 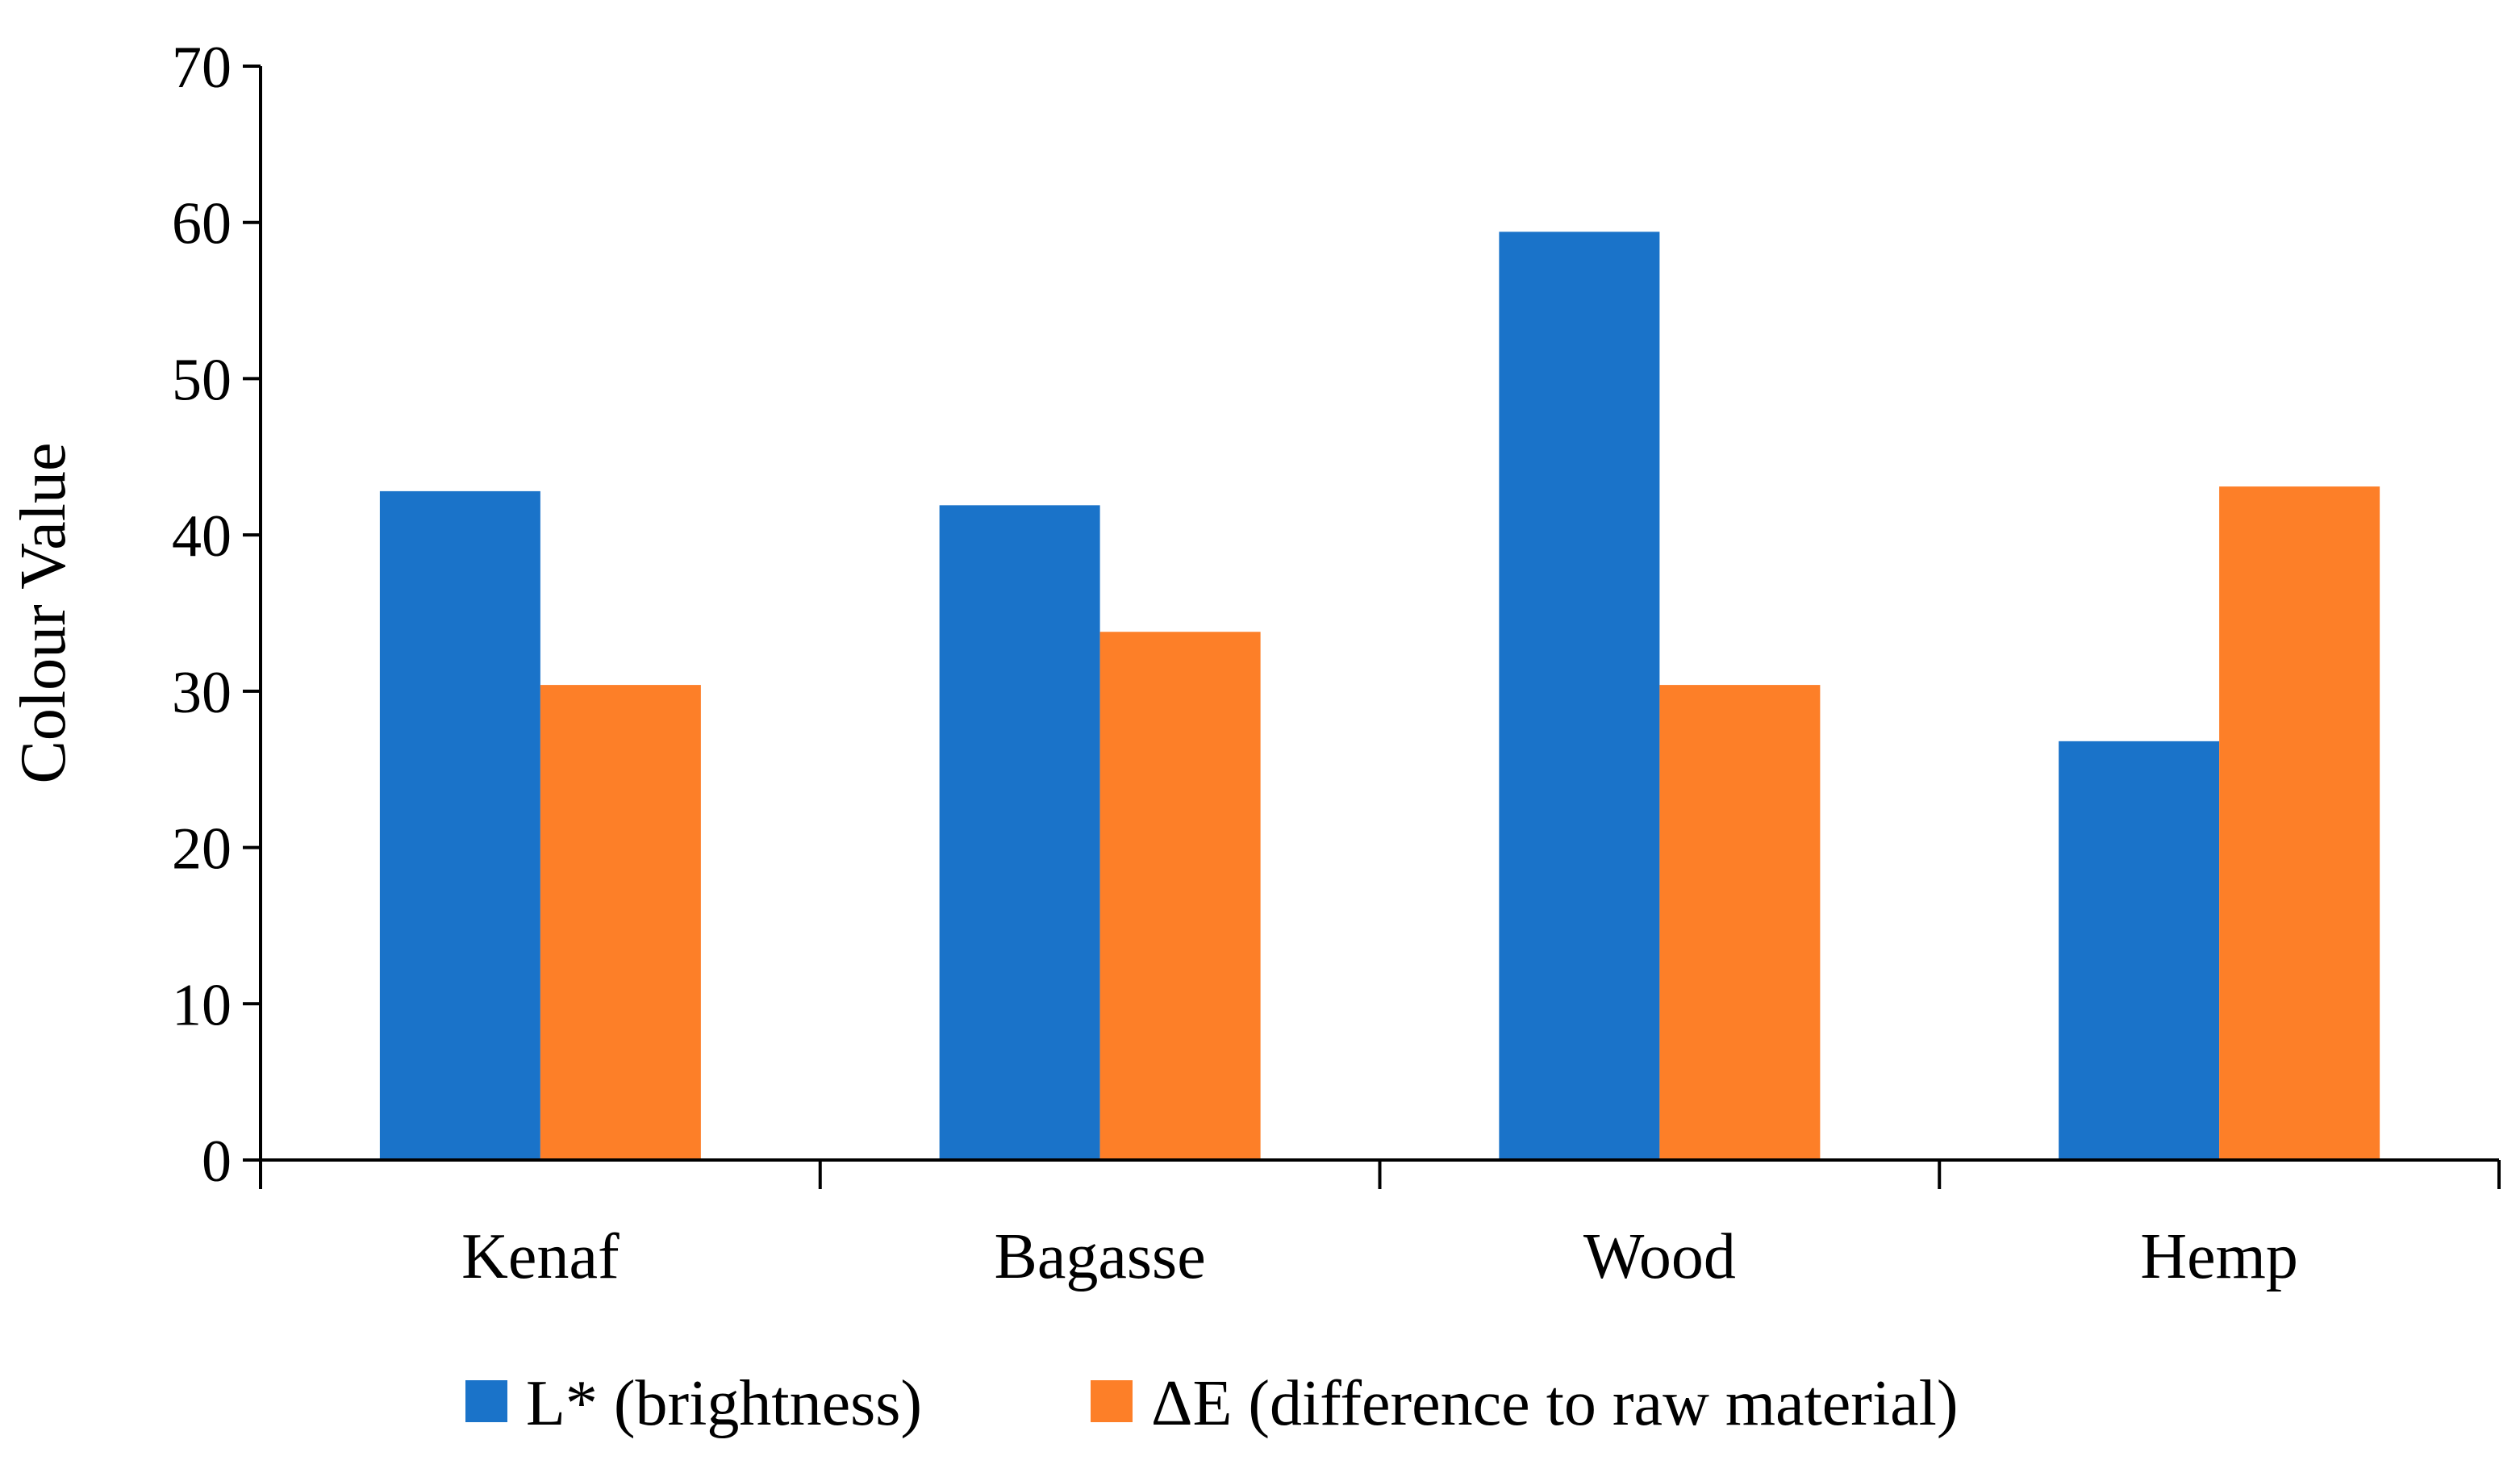 I want to click on x-axis: Kenaf Bagasse Wood Hemp, so click(x=1380, y=1225).